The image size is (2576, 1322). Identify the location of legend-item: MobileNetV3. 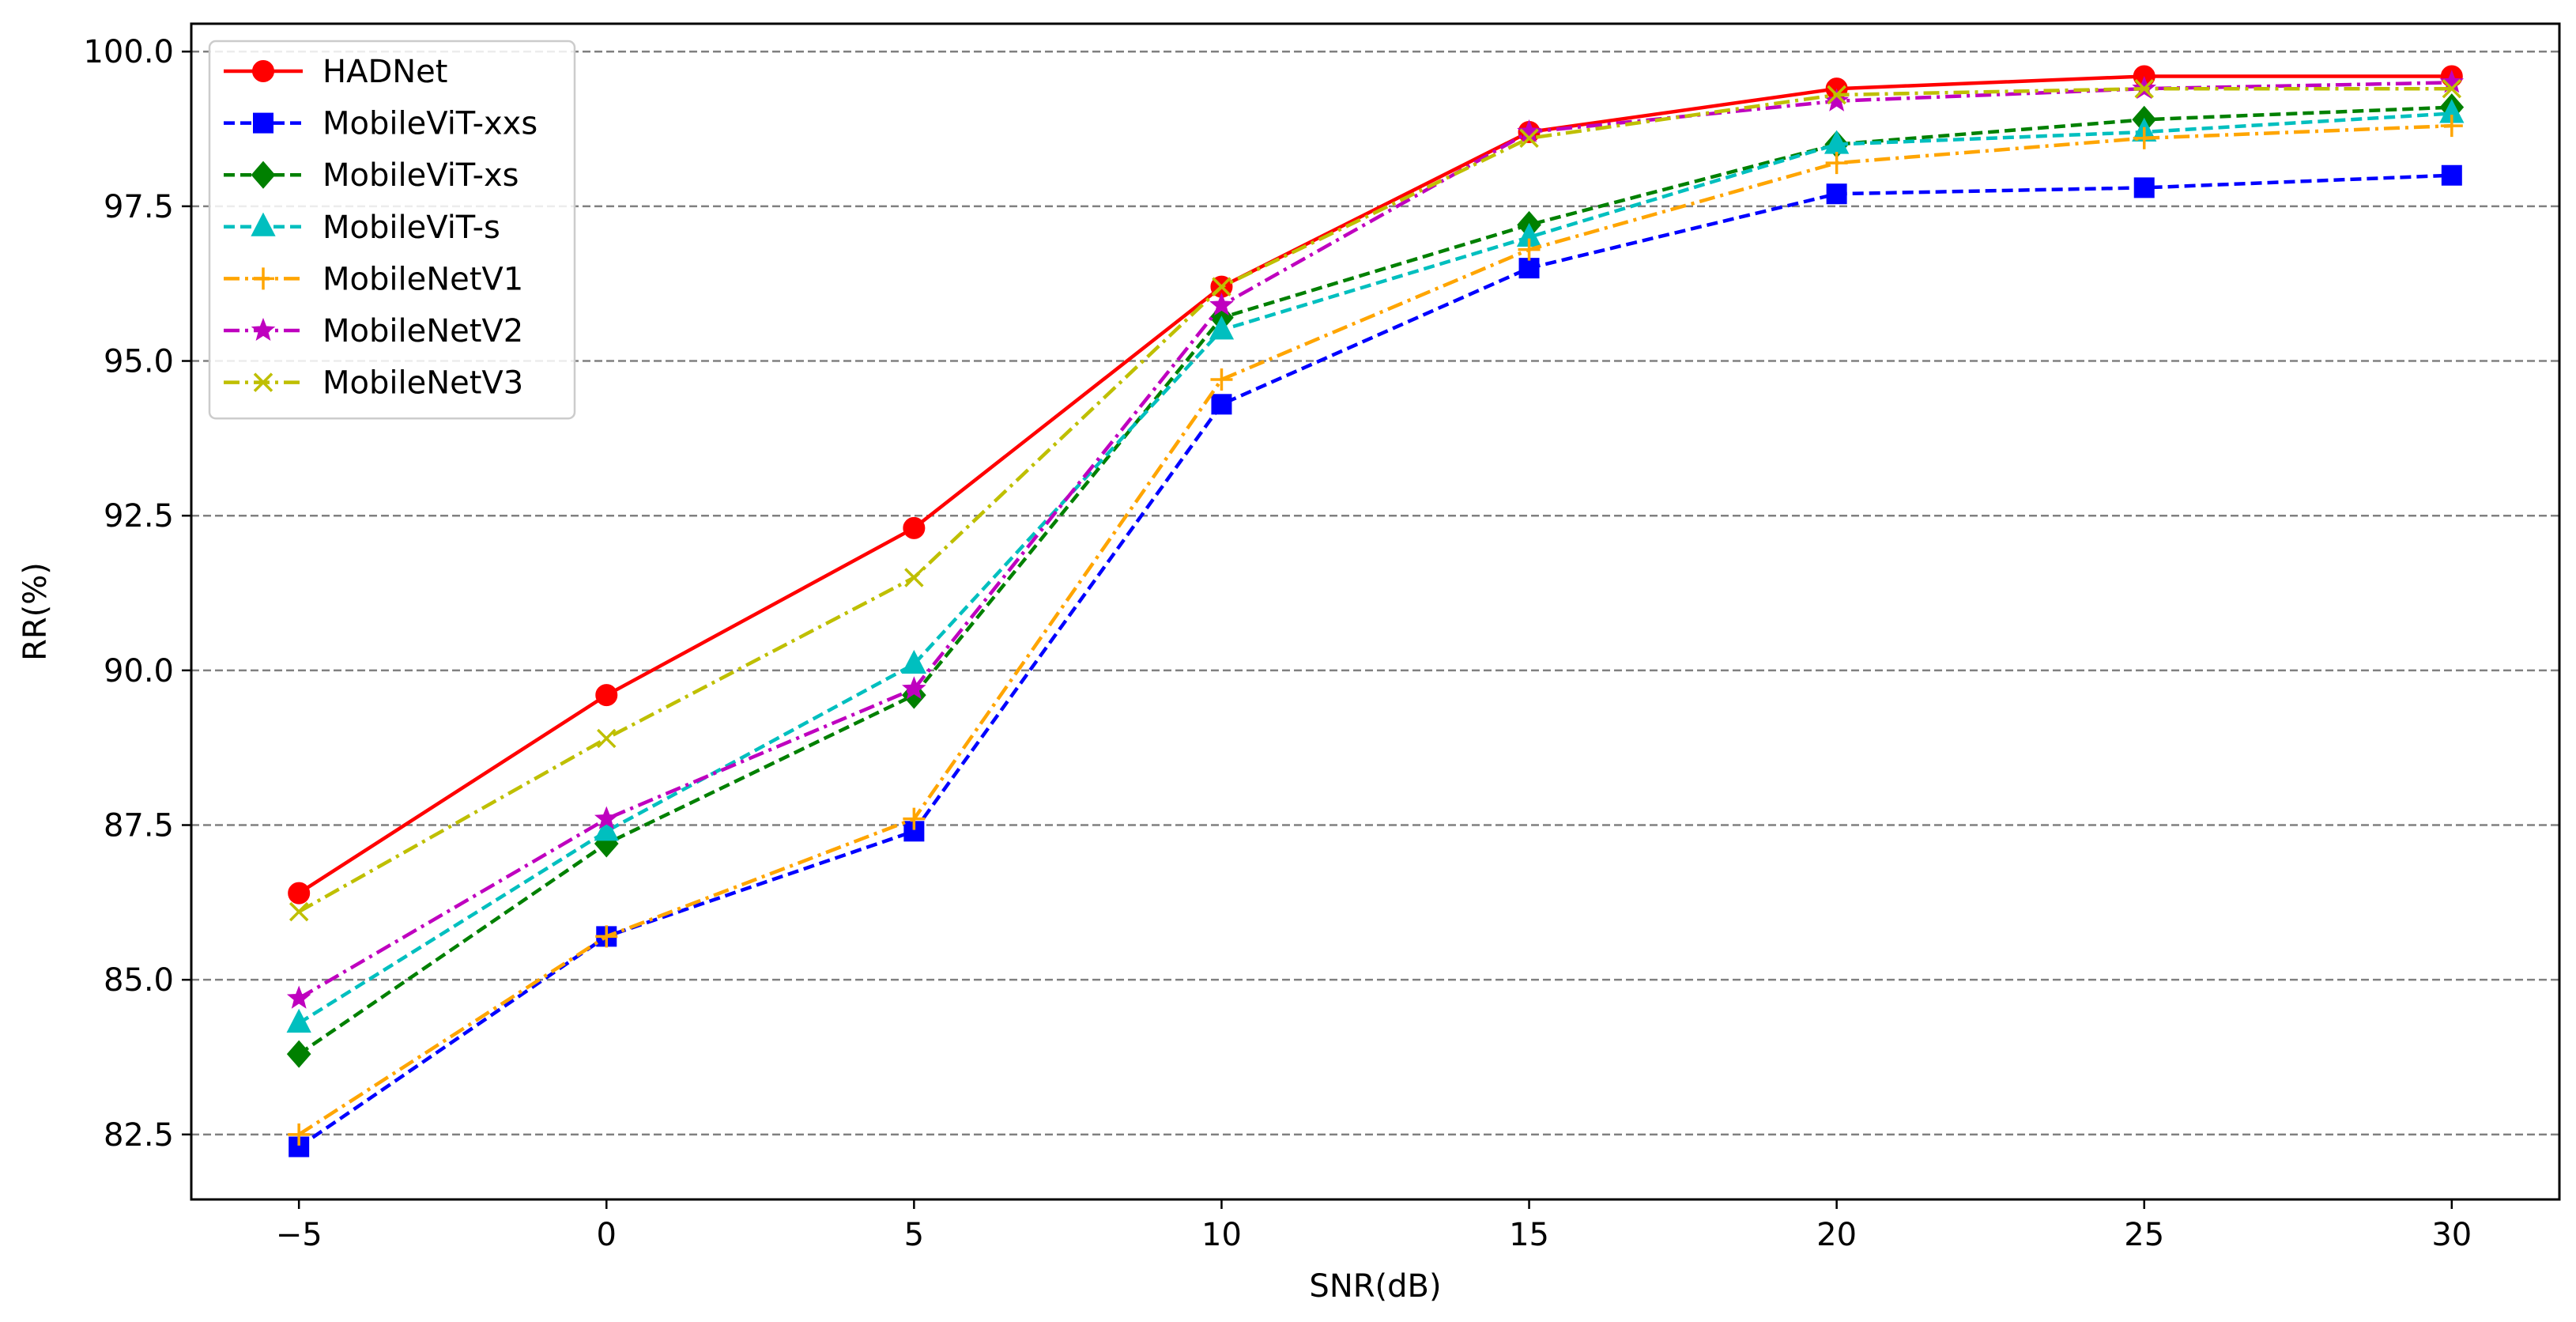
(373, 383).